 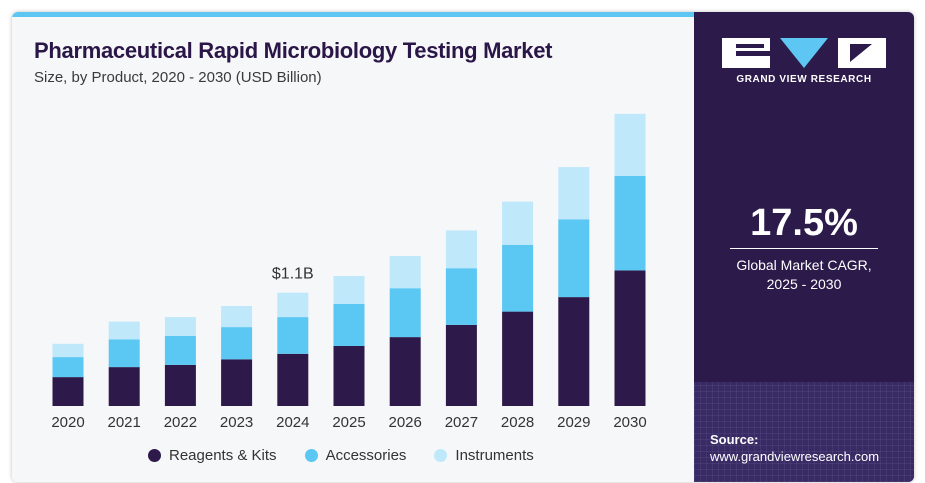 I want to click on bar-reagents-kits-2026, so click(x=405, y=371).